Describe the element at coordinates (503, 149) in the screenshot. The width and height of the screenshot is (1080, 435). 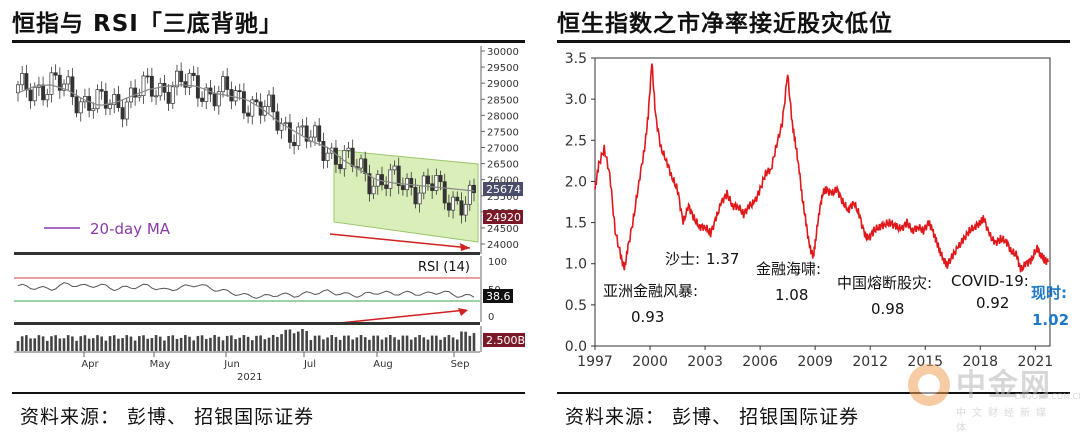
I see `price-tick-label: 27000` at that location.